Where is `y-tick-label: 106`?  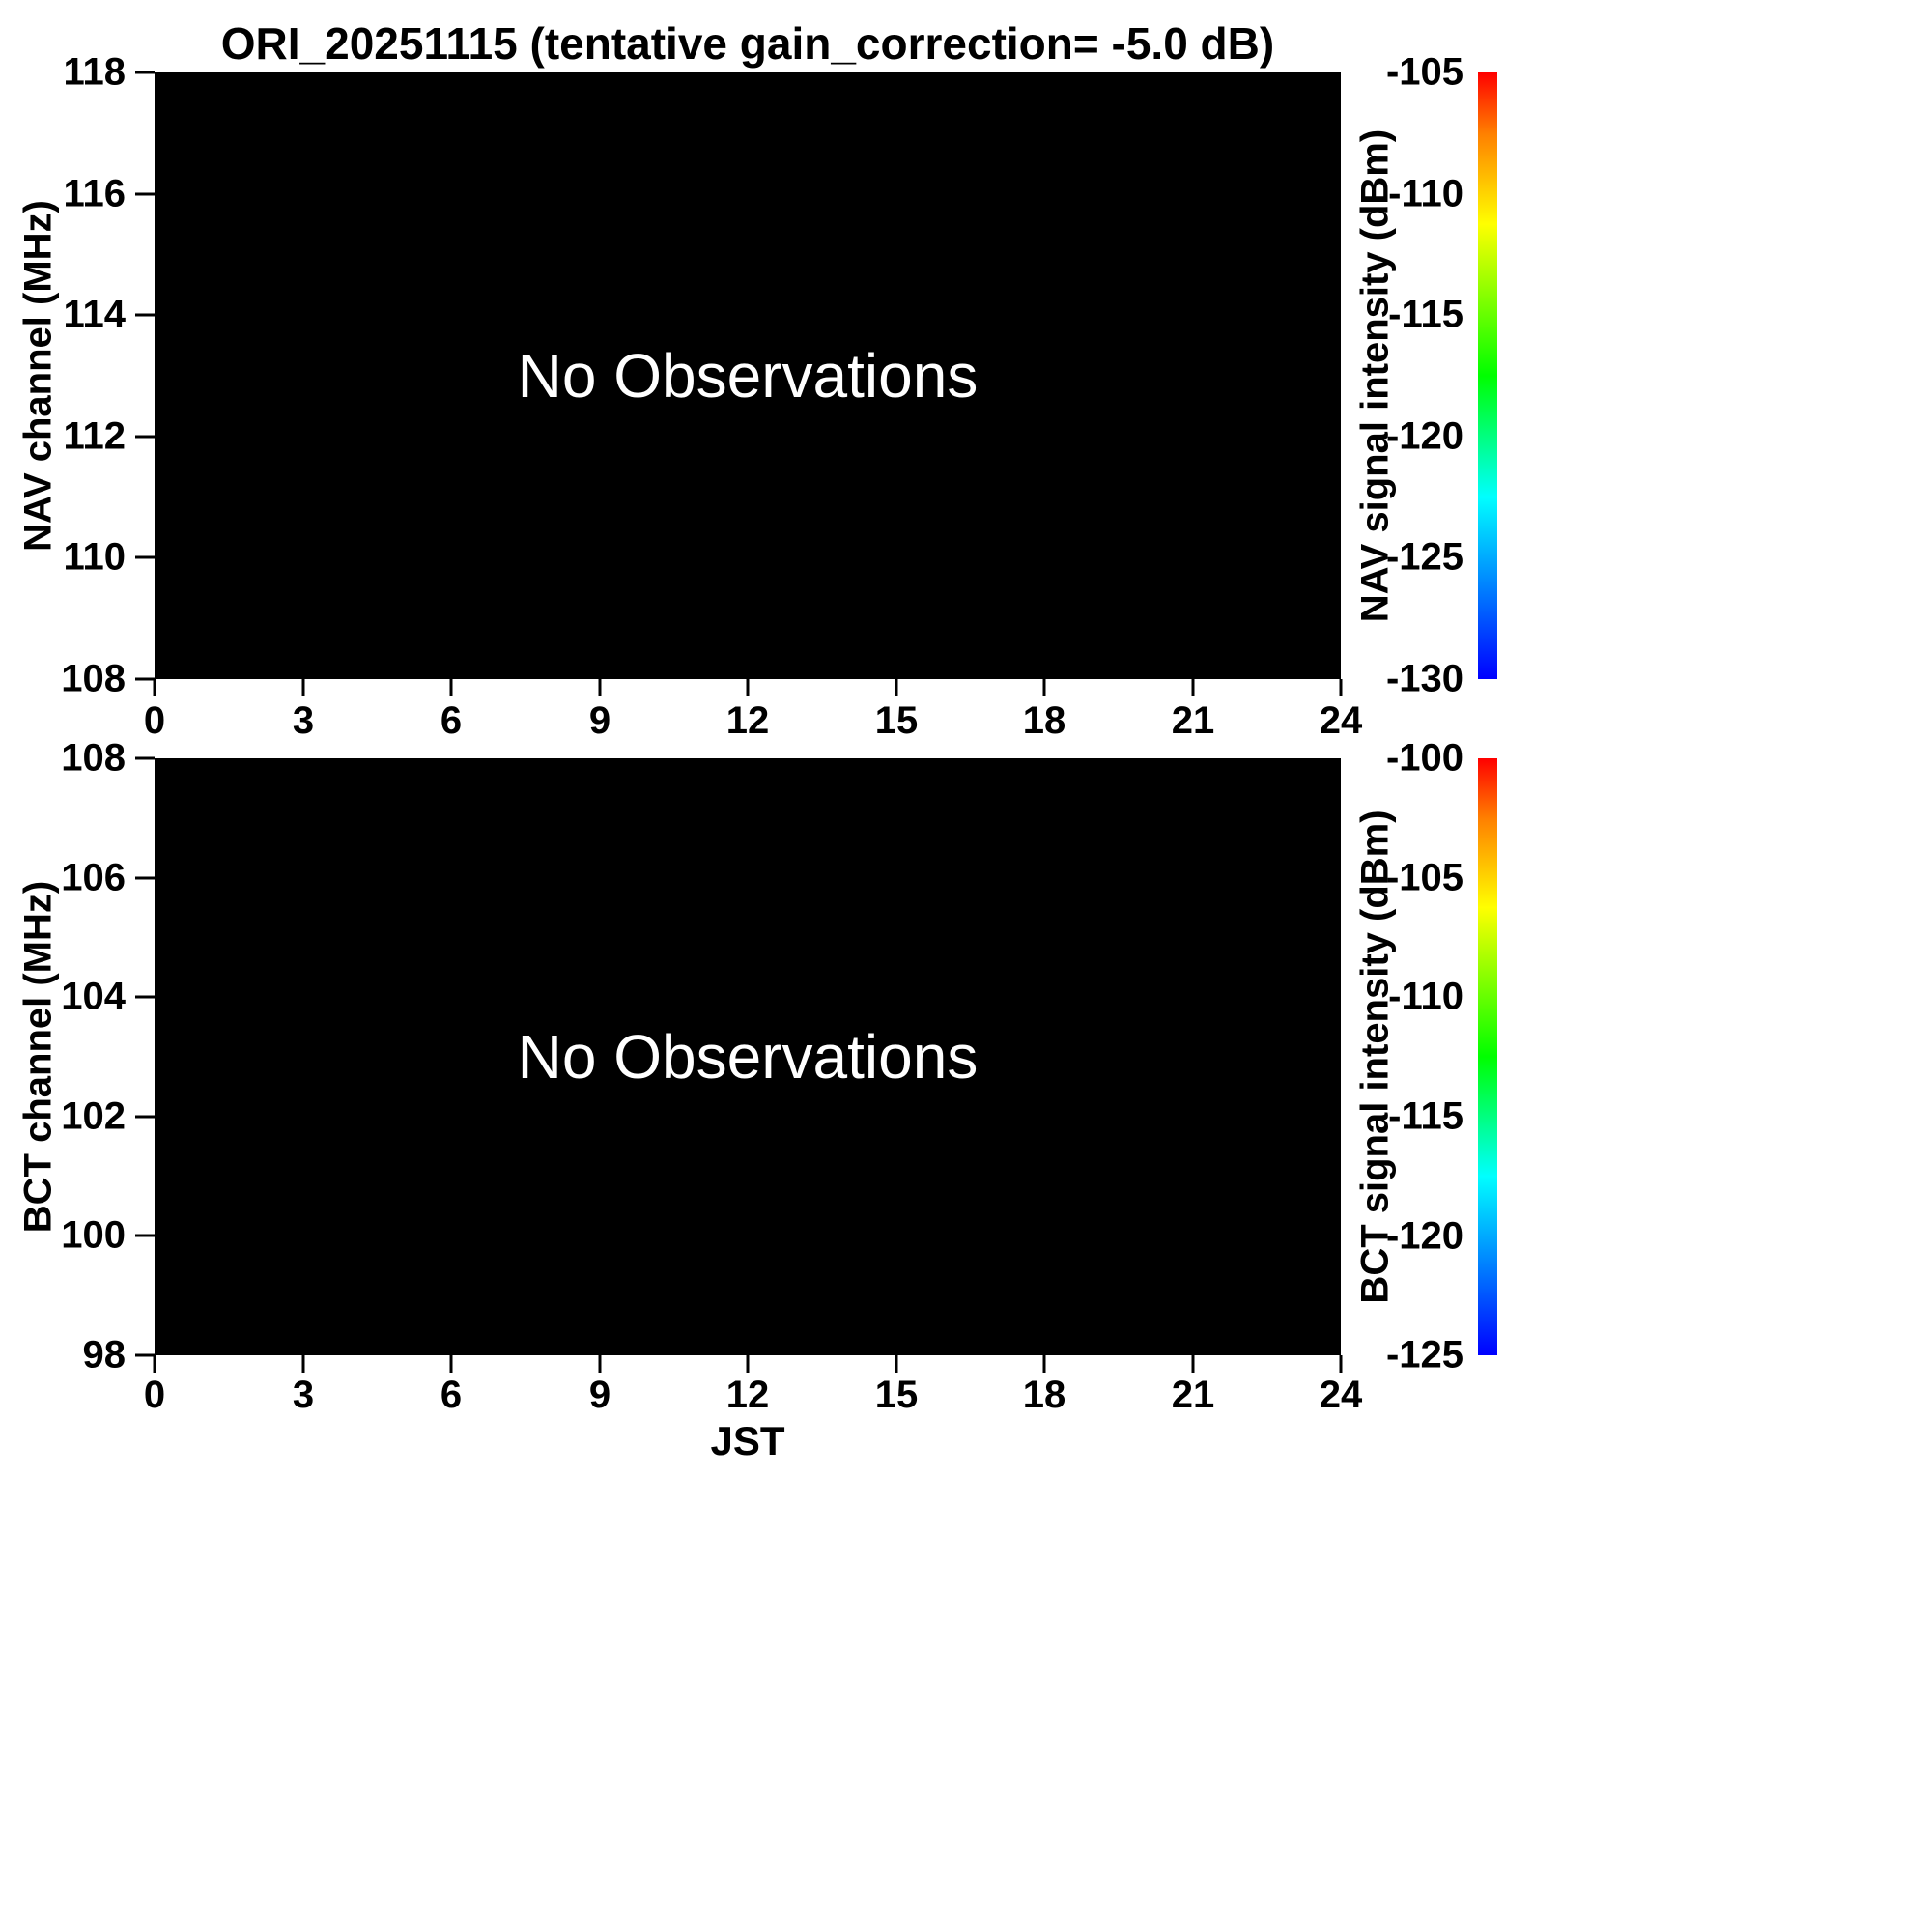
y-tick-label: 106 is located at coordinates (93, 877).